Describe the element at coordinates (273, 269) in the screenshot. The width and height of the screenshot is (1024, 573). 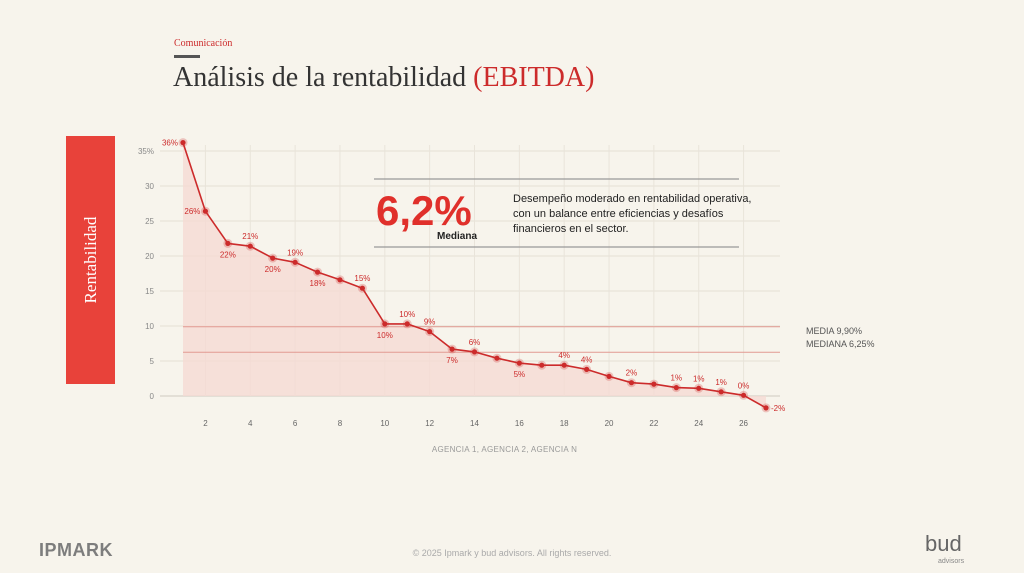
I see `data-label: 20%` at that location.